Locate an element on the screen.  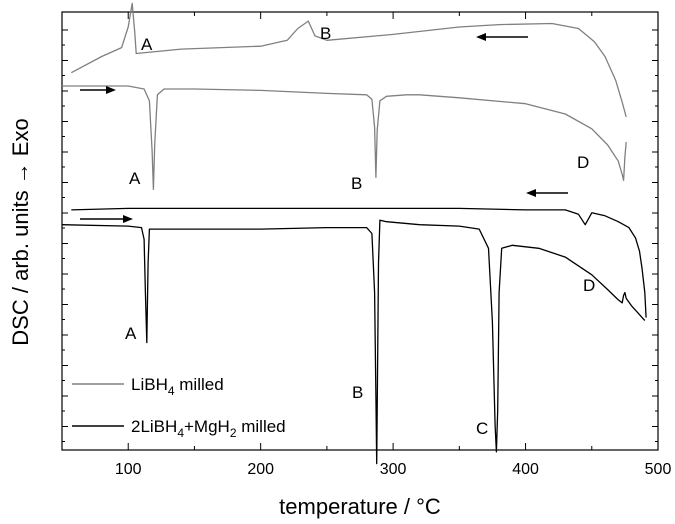
annotation-c-black: C is located at coordinates (482, 428).